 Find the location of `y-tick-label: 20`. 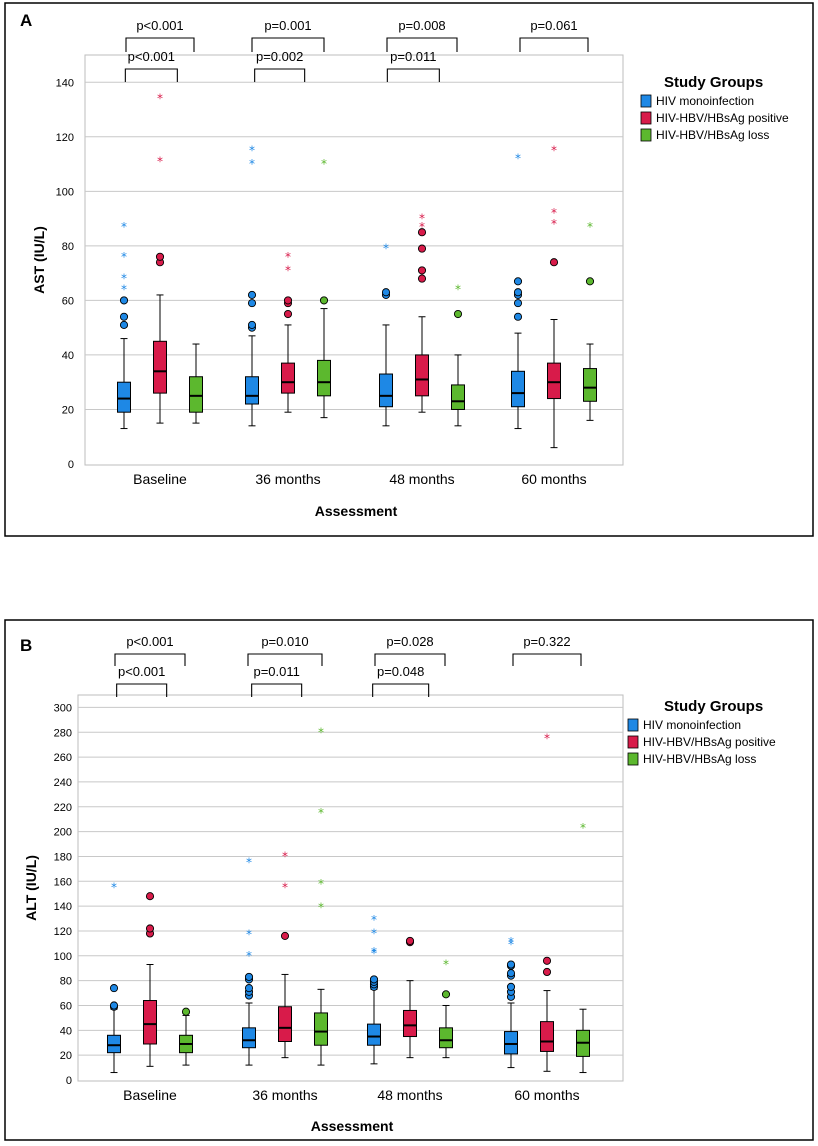

y-tick-label: 20 is located at coordinates (68, 410).